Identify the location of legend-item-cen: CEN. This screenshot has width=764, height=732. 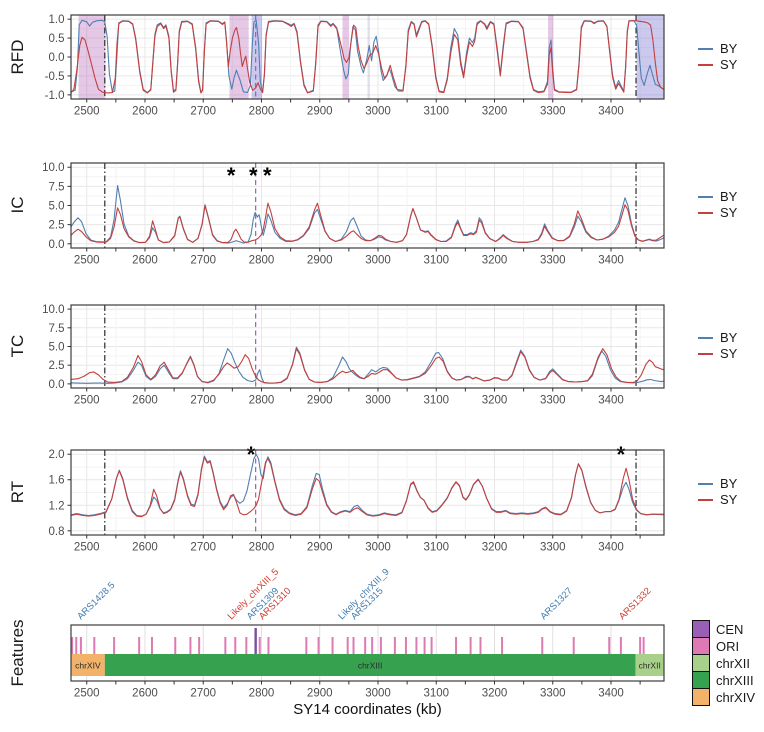
(723, 628).